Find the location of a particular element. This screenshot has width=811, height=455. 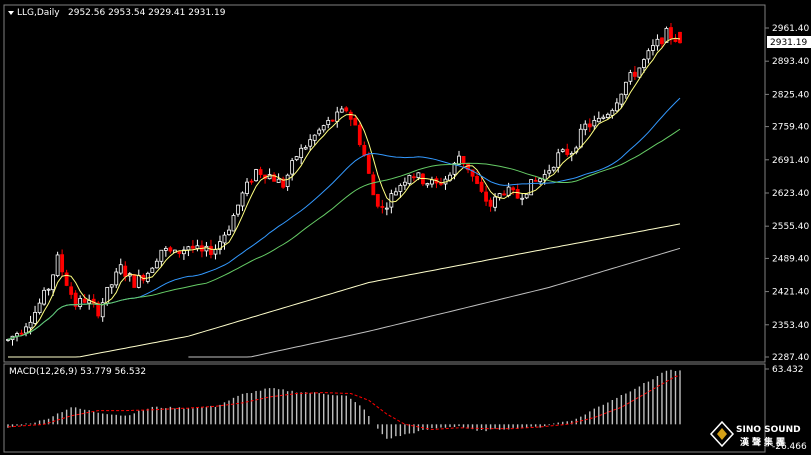

logo-name: SINO SOUND is located at coordinates (768, 430).